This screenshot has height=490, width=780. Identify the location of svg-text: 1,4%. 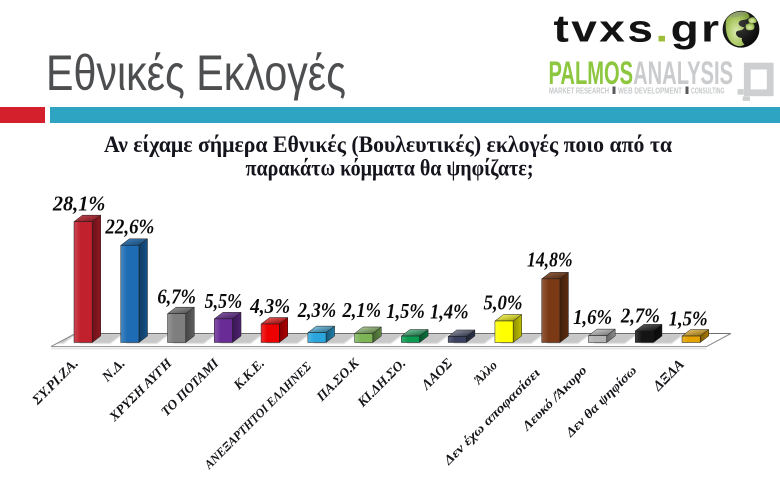
(449, 312).